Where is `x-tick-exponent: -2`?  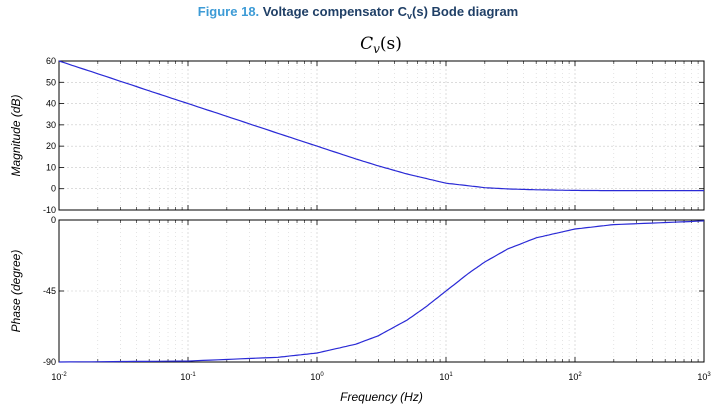
x-tick-exponent: -2 is located at coordinates (64, 375).